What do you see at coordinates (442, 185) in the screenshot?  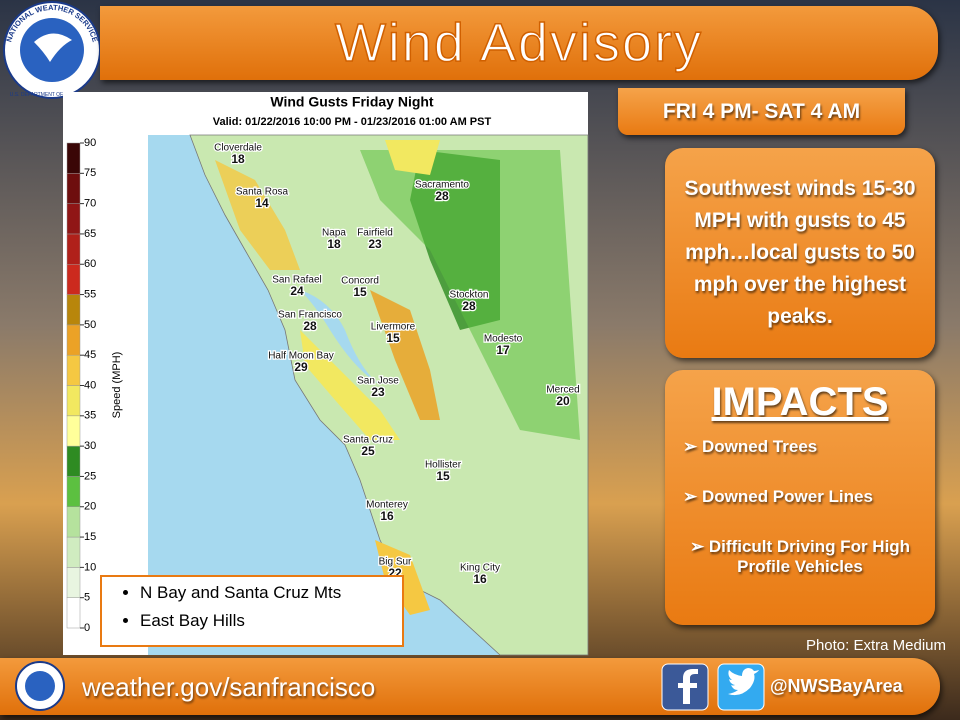 I see `city-name: Sacramento` at bounding box center [442, 185].